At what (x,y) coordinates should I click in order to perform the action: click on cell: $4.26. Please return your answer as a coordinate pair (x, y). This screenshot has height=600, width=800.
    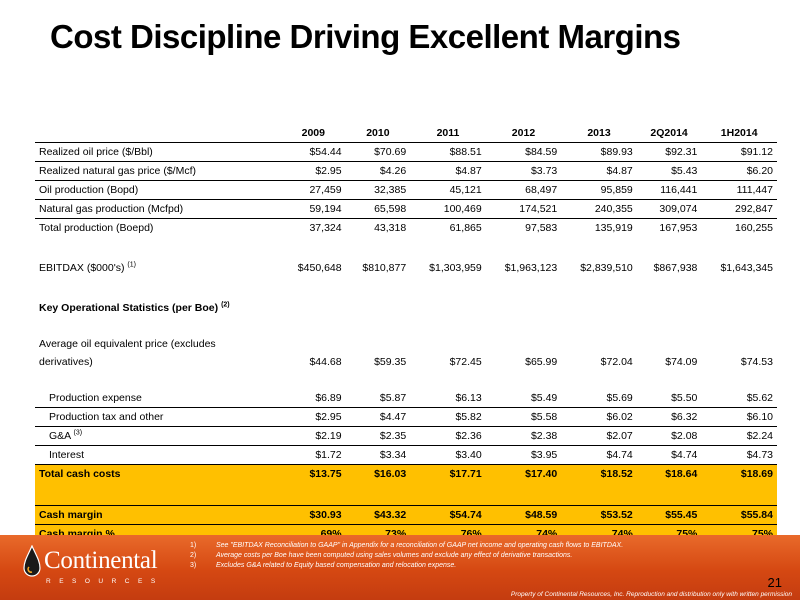
    Looking at the image, I should click on (378, 171).